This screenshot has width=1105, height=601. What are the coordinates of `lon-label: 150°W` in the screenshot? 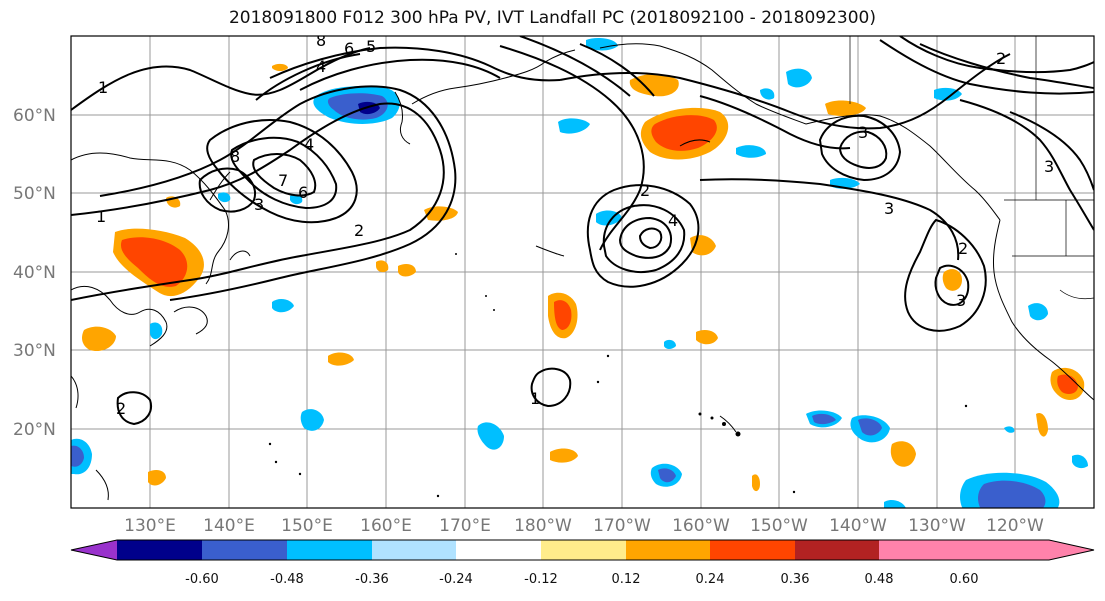 It's located at (779, 526).